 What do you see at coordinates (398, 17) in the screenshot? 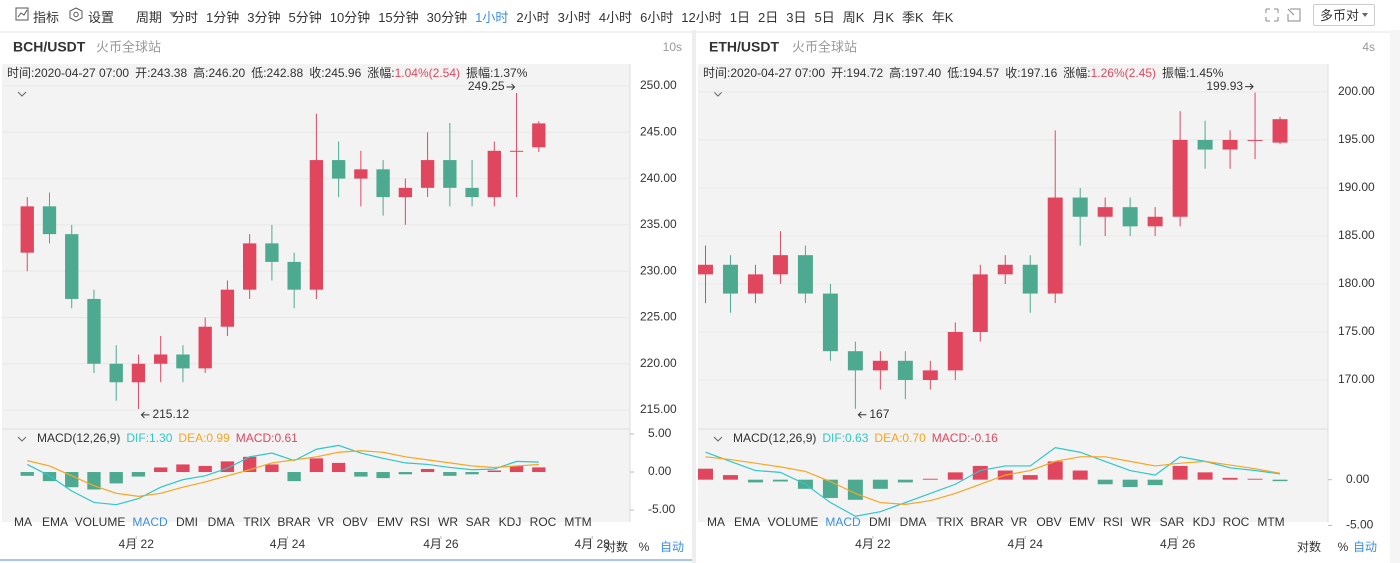
I see `period-option: 15分钟` at bounding box center [398, 17].